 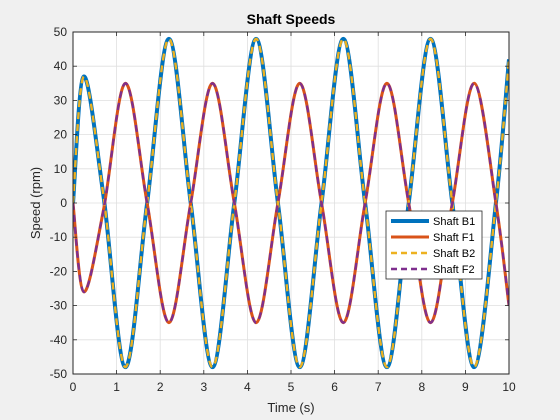 I want to click on legend-label: Shaft B1, so click(x=454, y=222).